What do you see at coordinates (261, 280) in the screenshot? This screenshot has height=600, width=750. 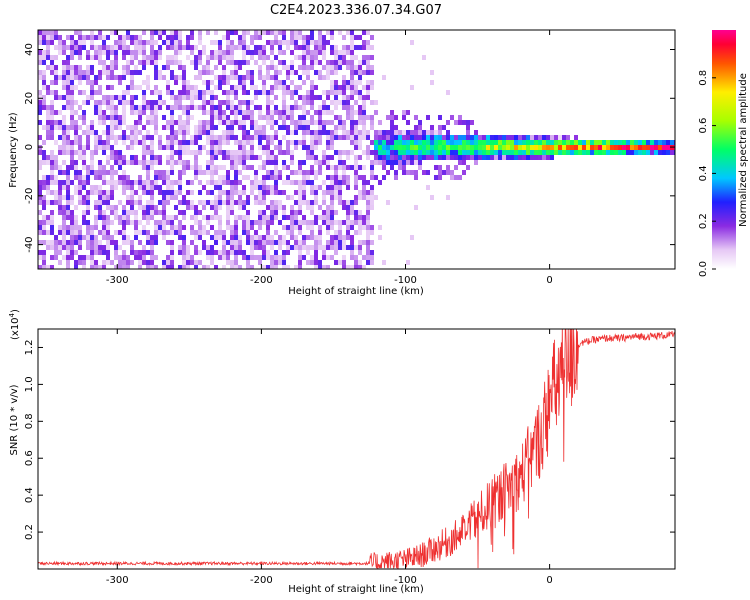 I see `x-tick-label: -200` at bounding box center [261, 280].